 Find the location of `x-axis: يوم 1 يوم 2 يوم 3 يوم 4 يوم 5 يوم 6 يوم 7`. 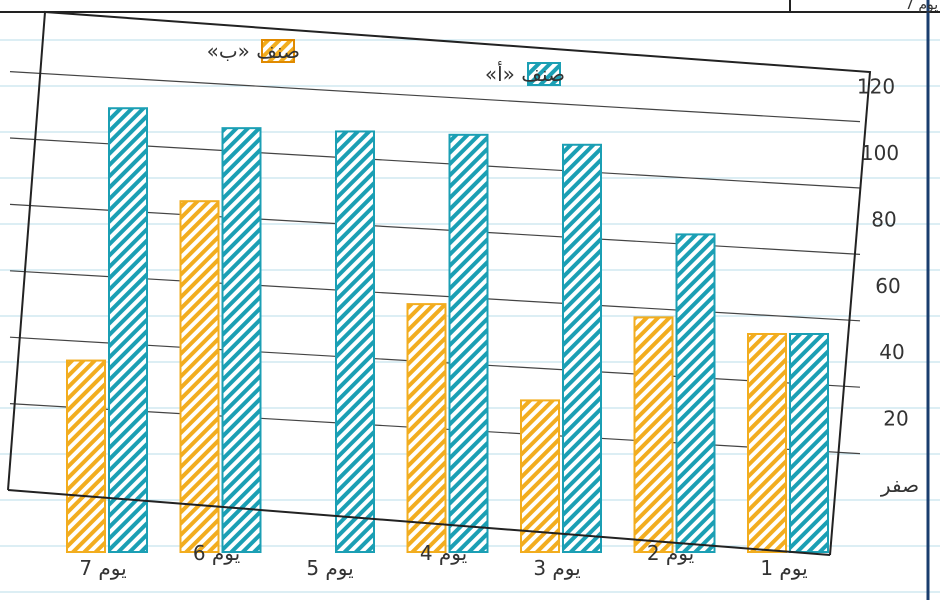

x-axis: يوم 1 يوم 2 يوم 3 يوم 4 يوم 5 يوم 6 يوم 7 is located at coordinates (443, 560).